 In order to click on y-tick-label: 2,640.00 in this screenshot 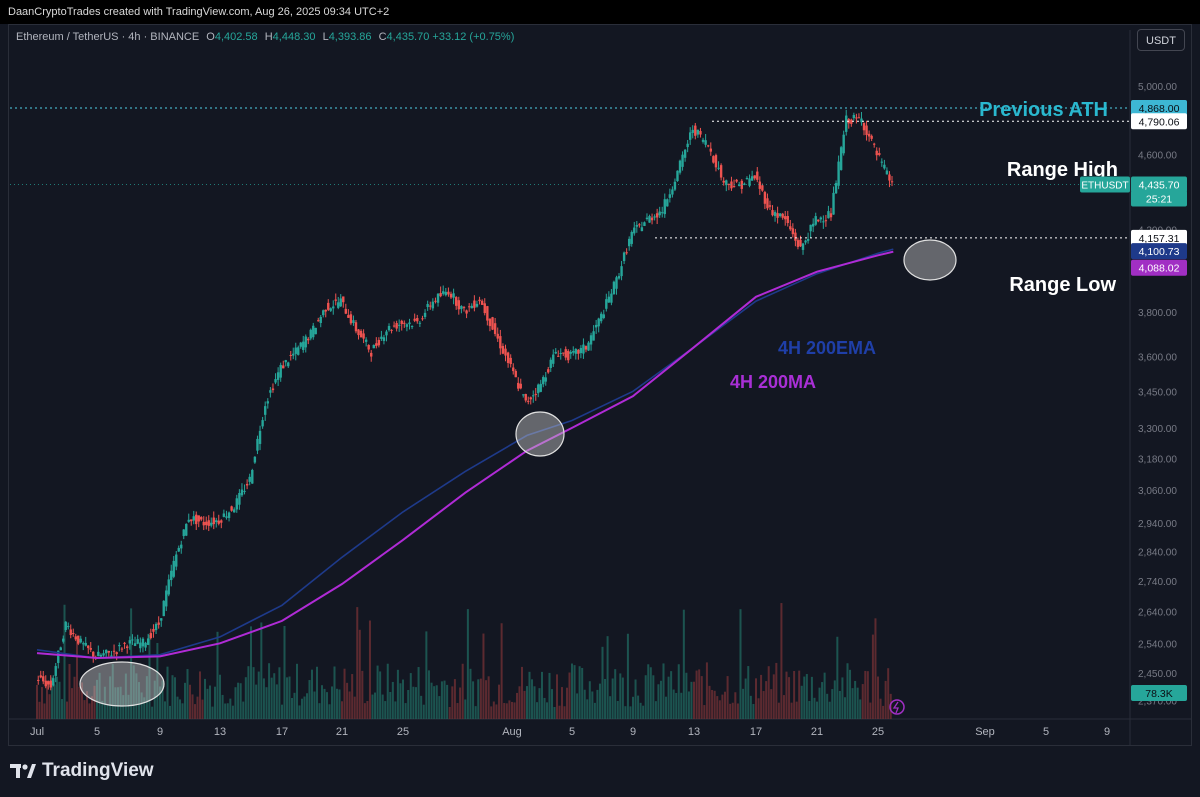, I will do `click(1157, 613)`.